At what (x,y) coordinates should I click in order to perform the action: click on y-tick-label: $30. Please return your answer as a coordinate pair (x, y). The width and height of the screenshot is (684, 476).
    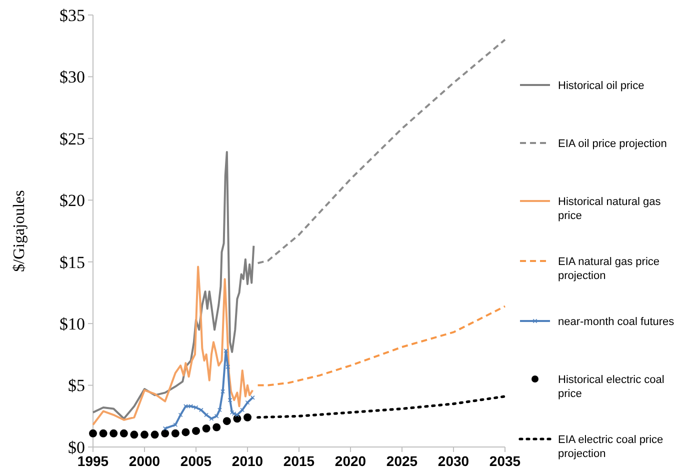
    Looking at the image, I should click on (72, 77).